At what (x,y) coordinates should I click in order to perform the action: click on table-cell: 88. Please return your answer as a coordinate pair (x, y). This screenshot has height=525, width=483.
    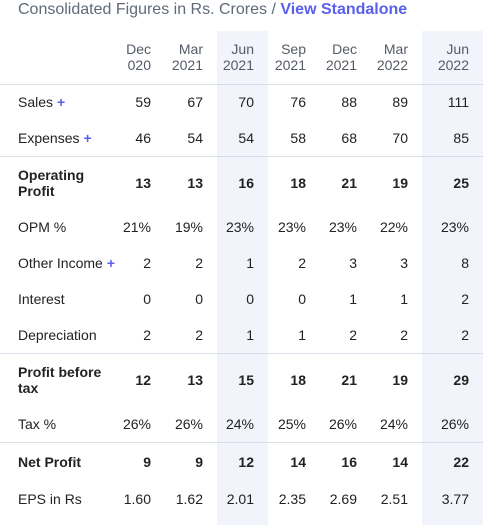
    Looking at the image, I should click on (349, 102).